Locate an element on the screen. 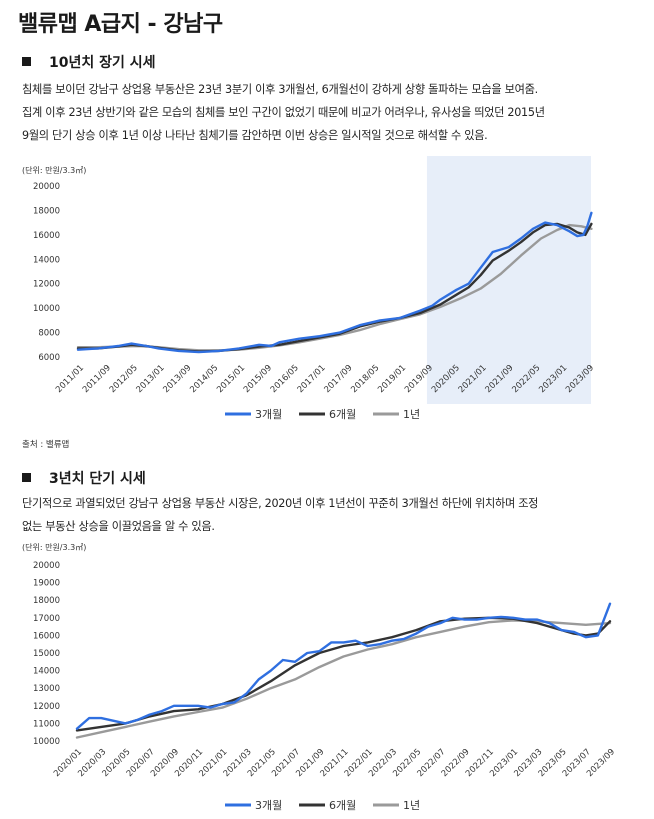 The image size is (654, 819). x-tick-label: 2019/01 is located at coordinates (392, 379).